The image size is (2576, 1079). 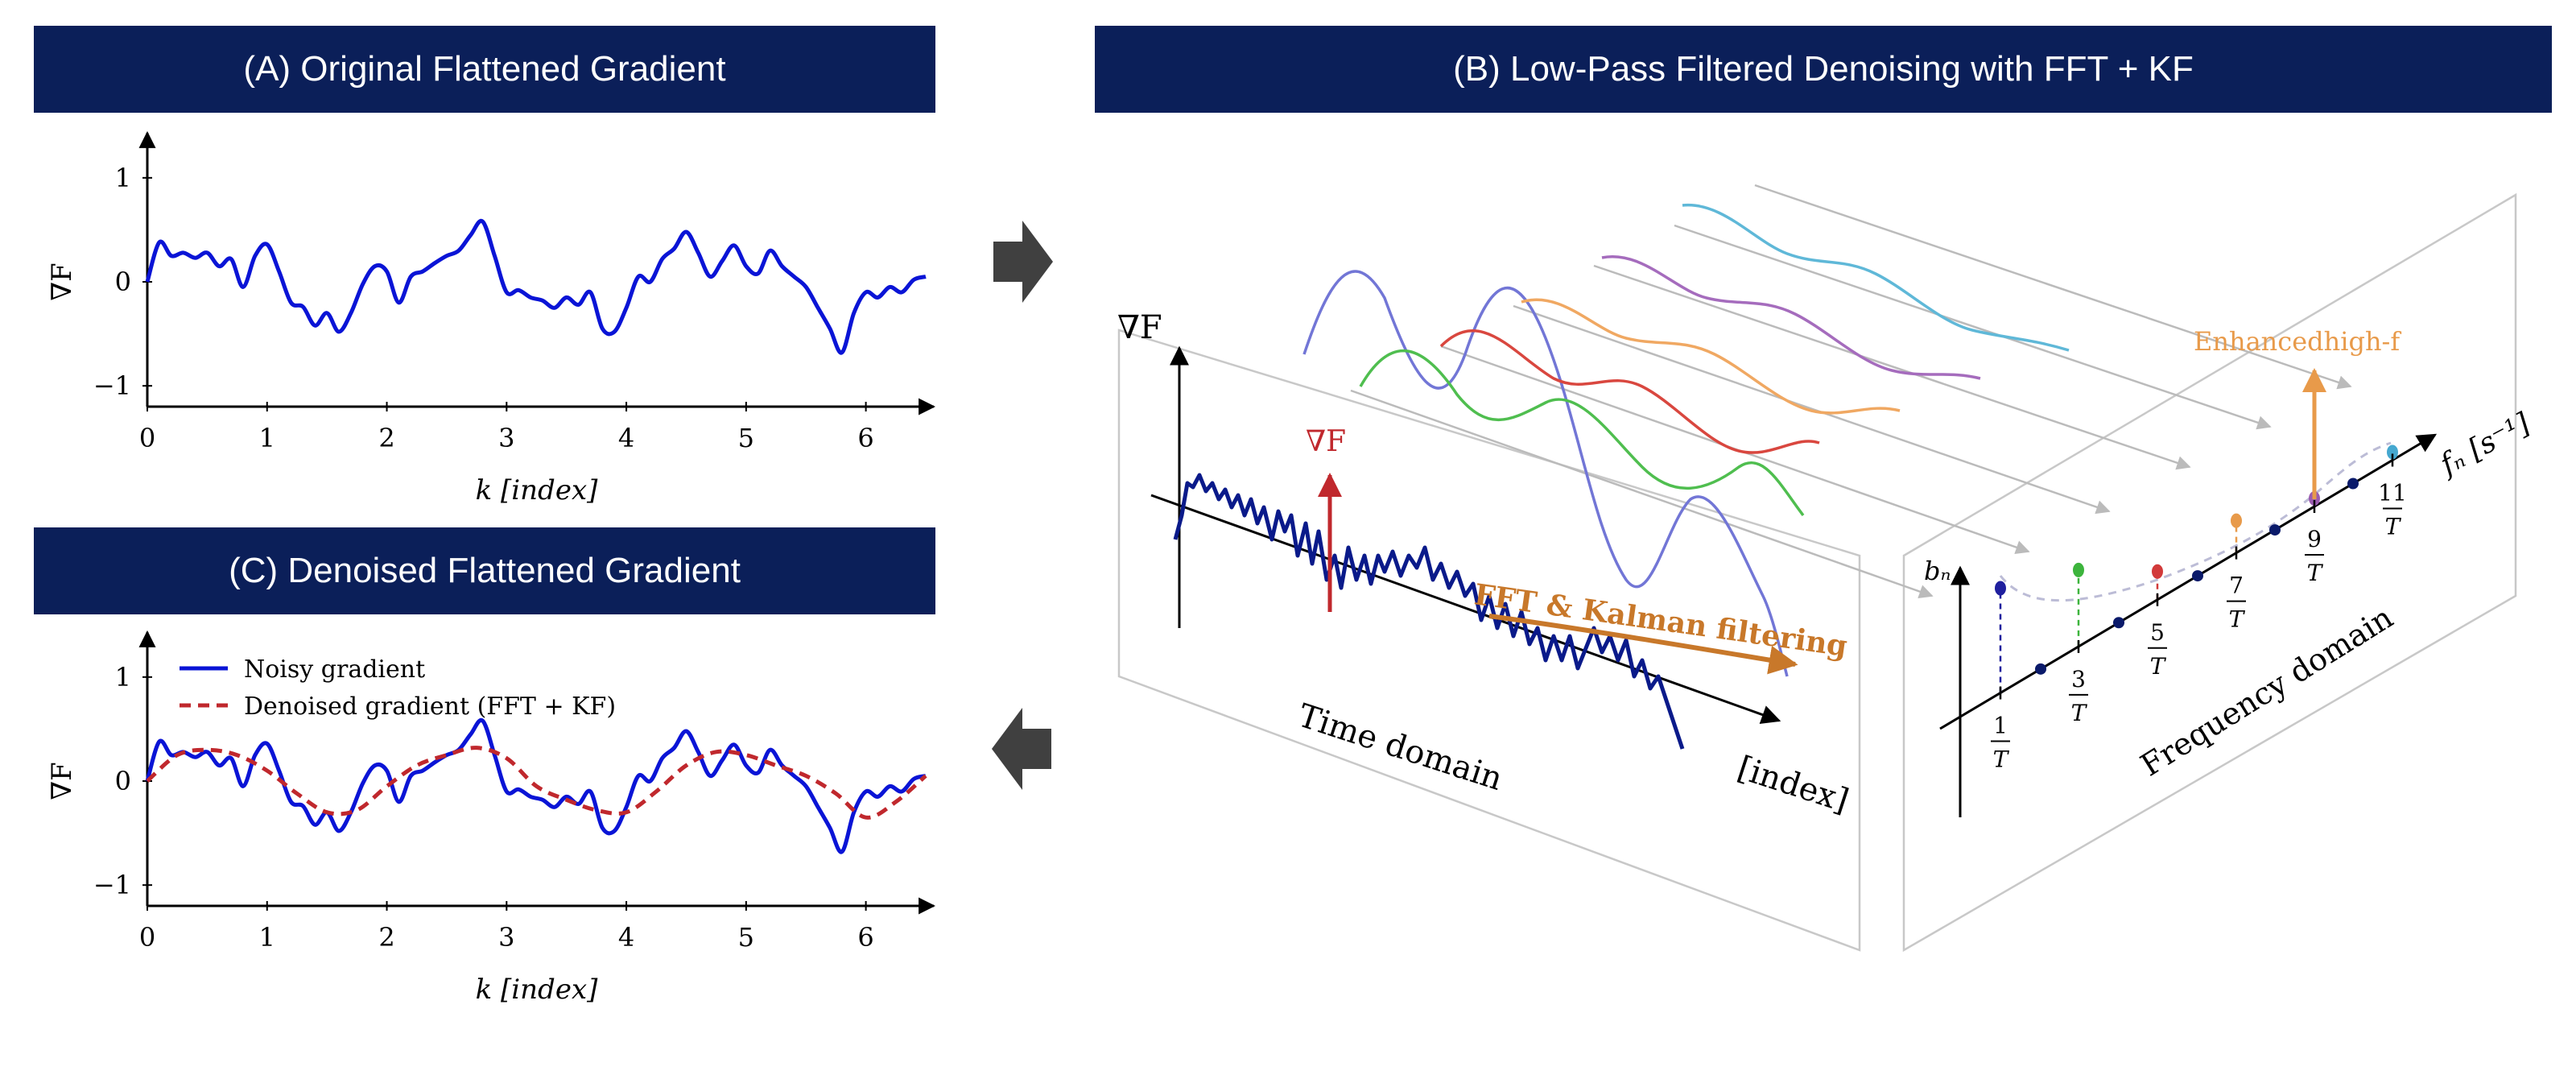 I want to click on time-y-label: ∇F, so click(x=1139, y=327).